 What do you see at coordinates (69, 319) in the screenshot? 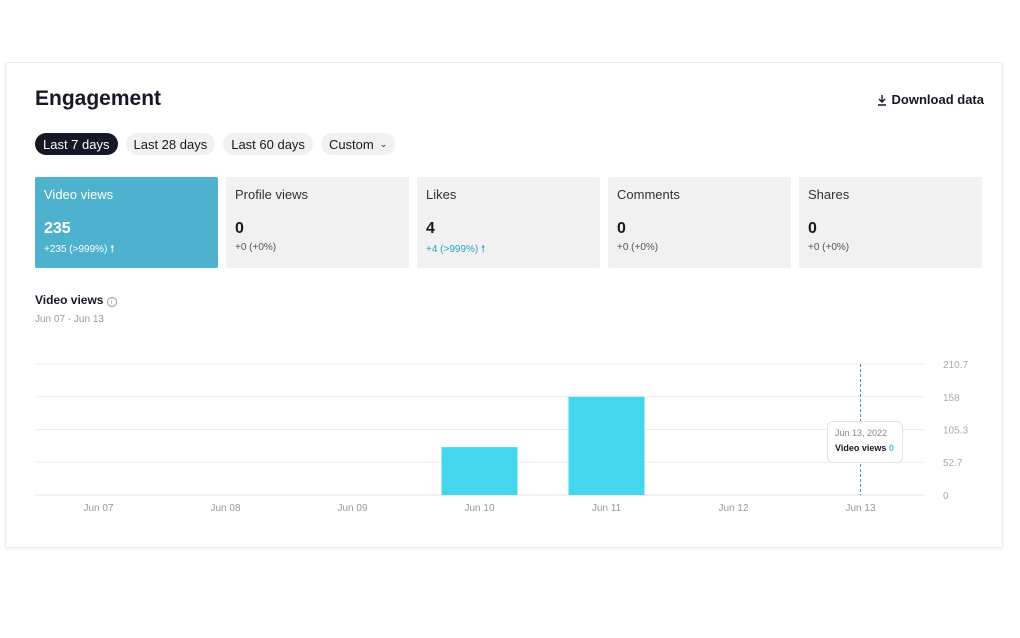
I see `chart-date-range: Jun 07 - Jun 13` at bounding box center [69, 319].